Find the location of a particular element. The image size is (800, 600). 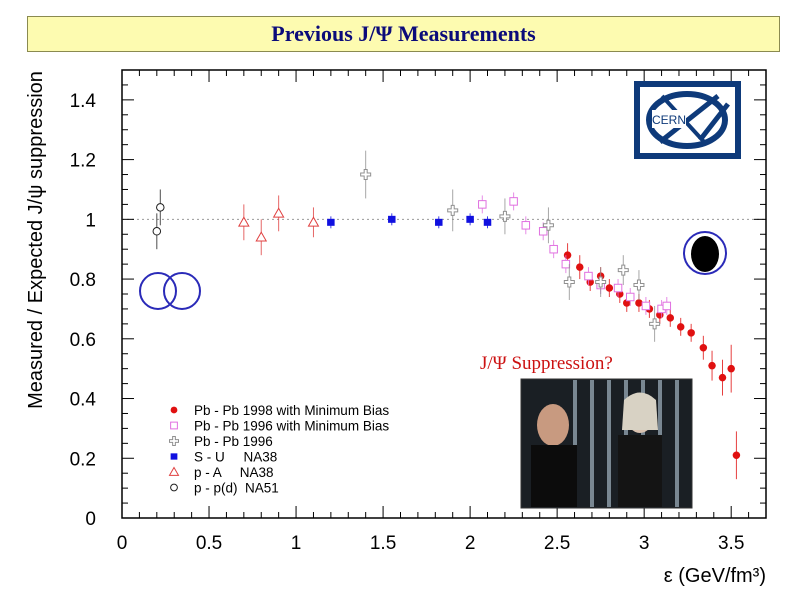

cern-logo: CERN is located at coordinates (687, 120).